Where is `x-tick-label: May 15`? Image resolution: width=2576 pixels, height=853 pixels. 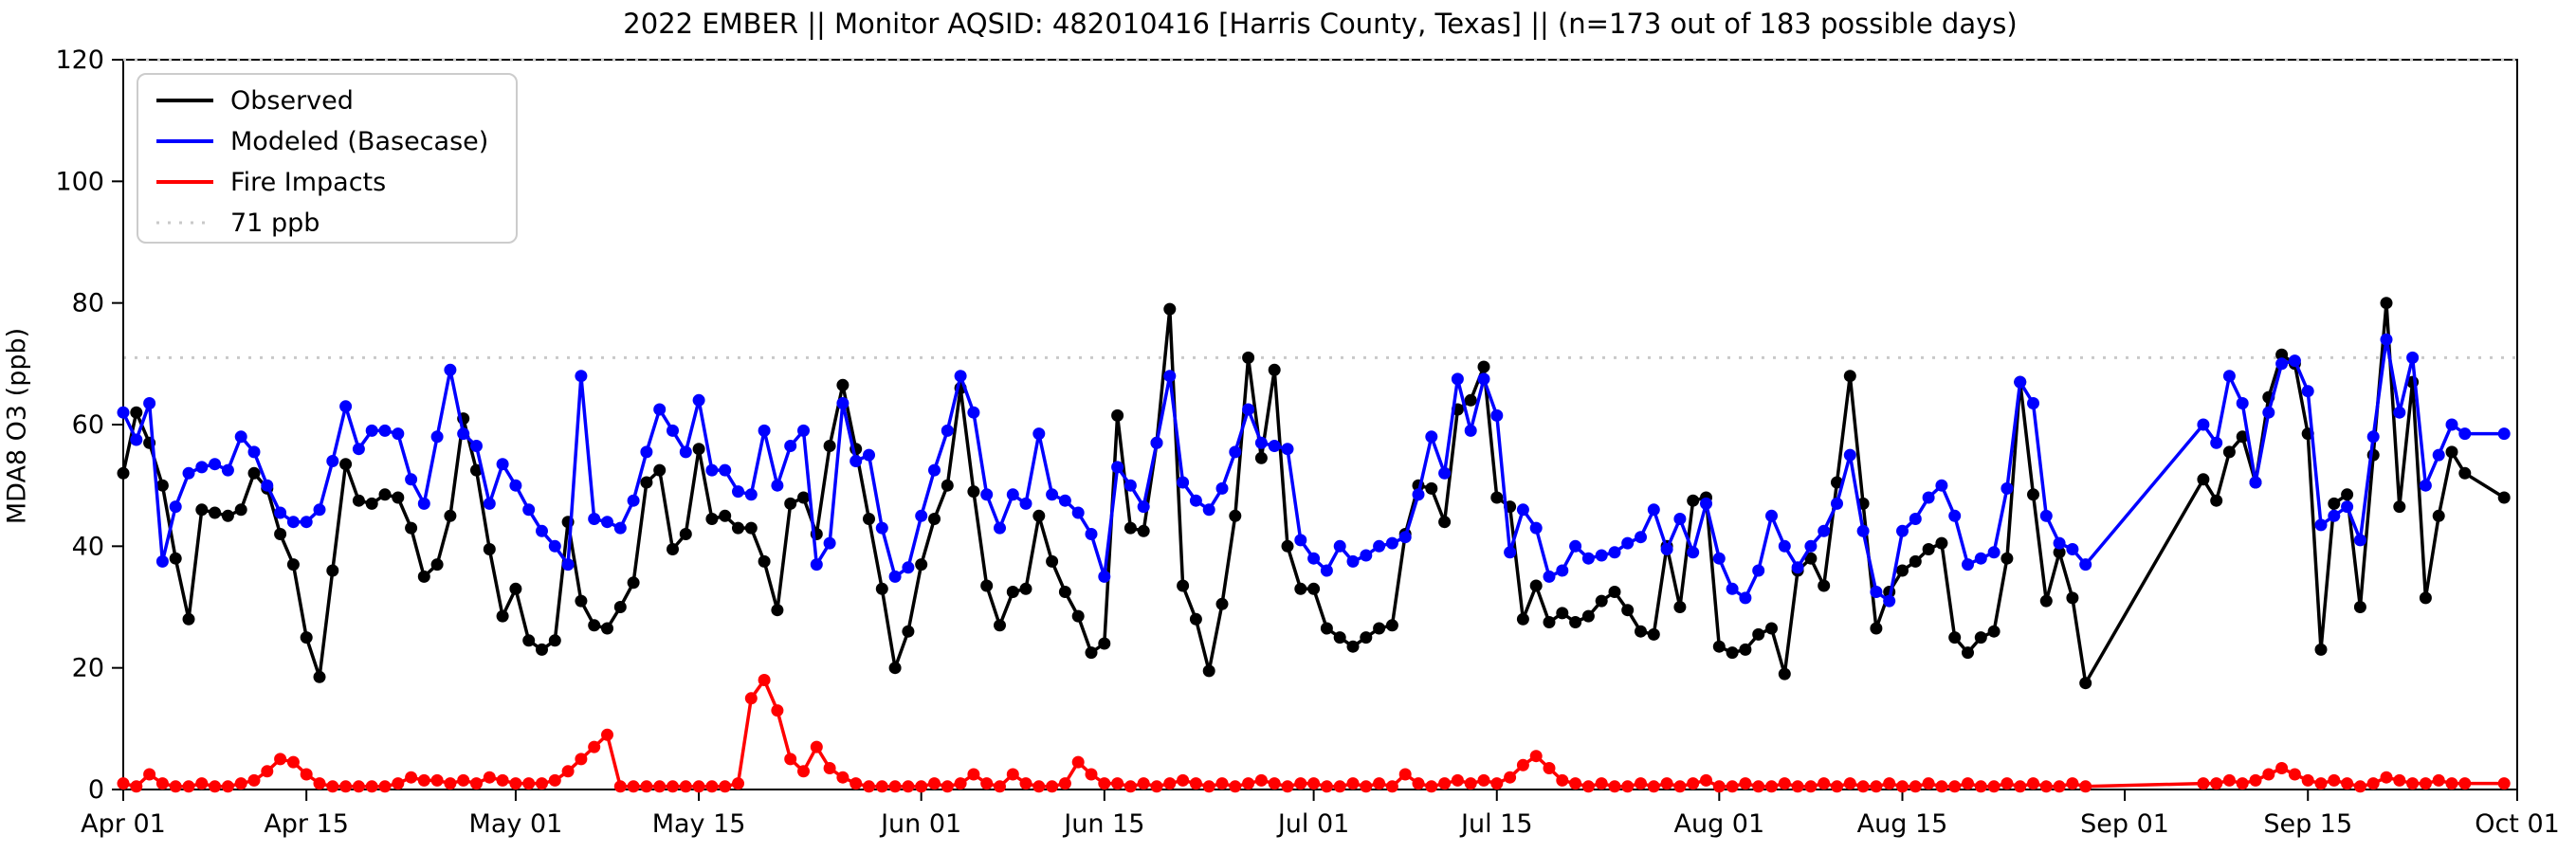
x-tick-label: May 15 is located at coordinates (699, 824).